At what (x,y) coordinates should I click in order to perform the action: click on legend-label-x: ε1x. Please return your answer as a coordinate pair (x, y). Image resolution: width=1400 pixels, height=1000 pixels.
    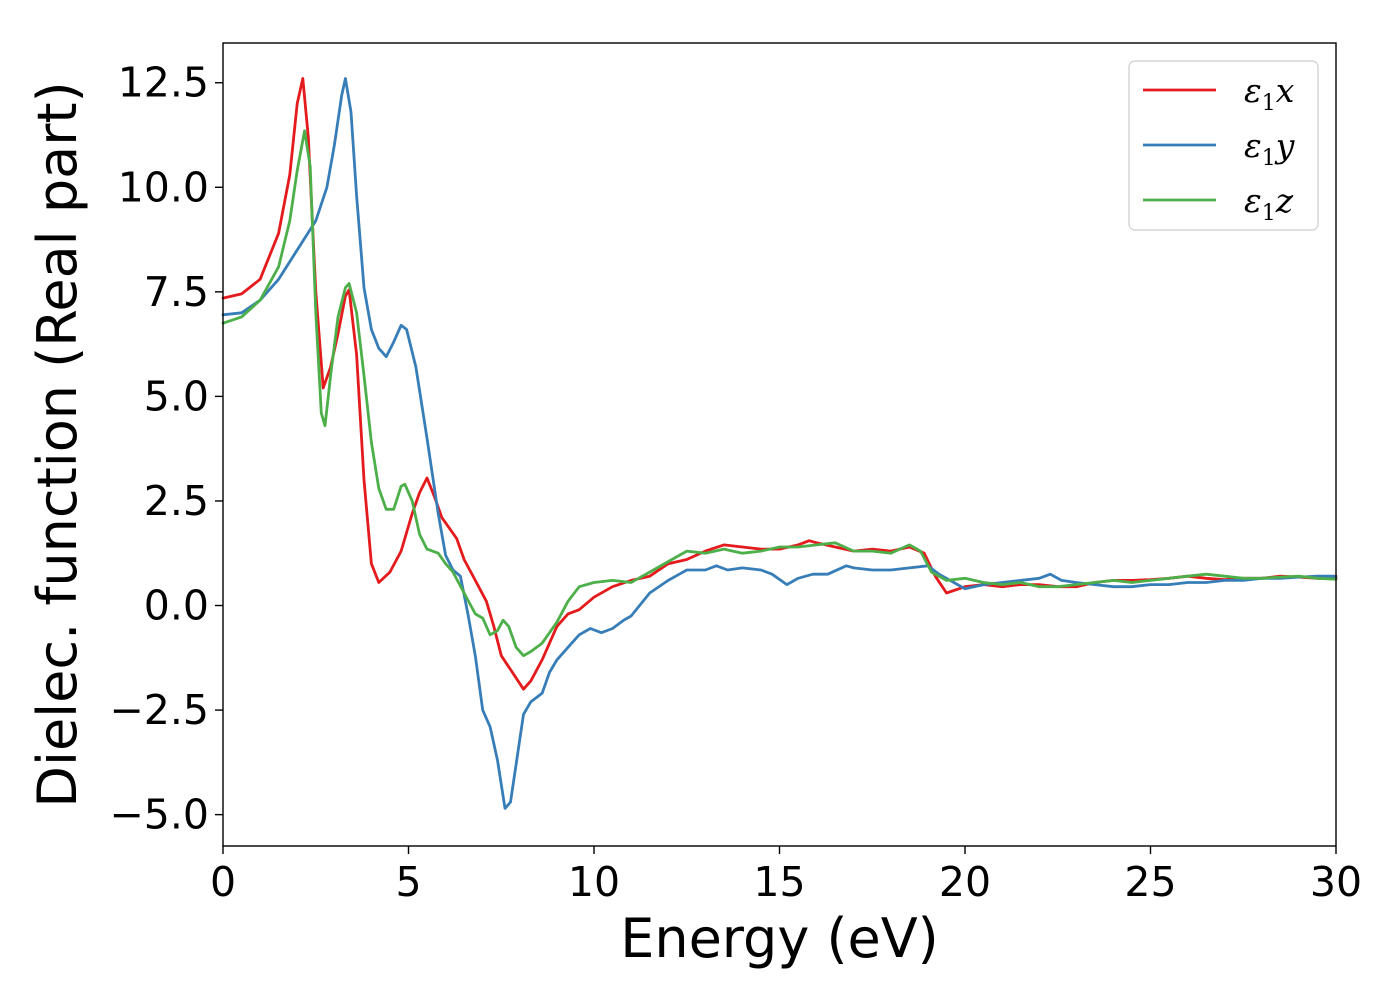
    Looking at the image, I should click on (1269, 93).